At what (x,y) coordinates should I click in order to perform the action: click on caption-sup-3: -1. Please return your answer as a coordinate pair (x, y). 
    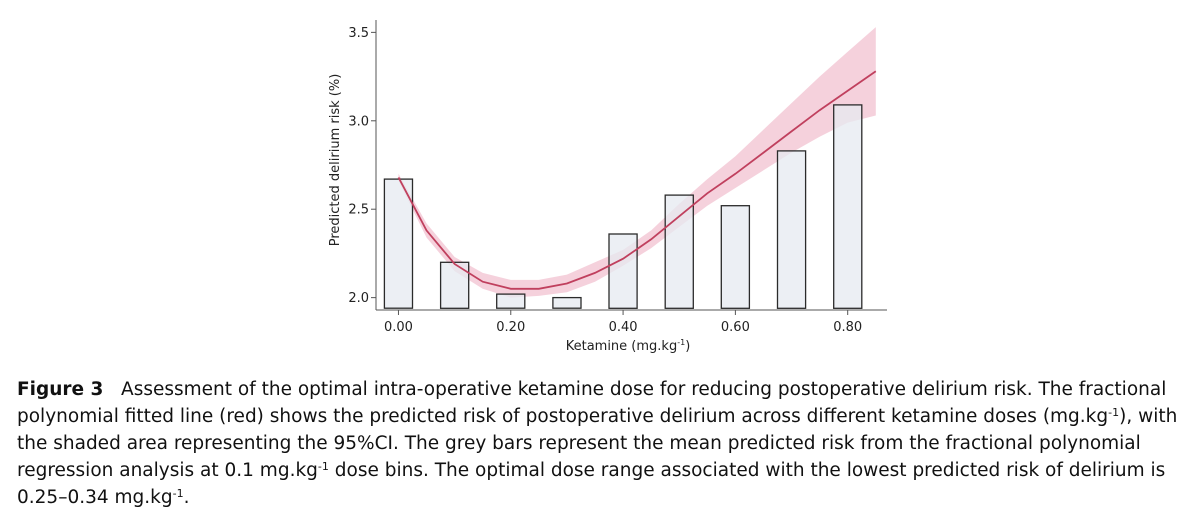
    Looking at the image, I should click on (178, 493).